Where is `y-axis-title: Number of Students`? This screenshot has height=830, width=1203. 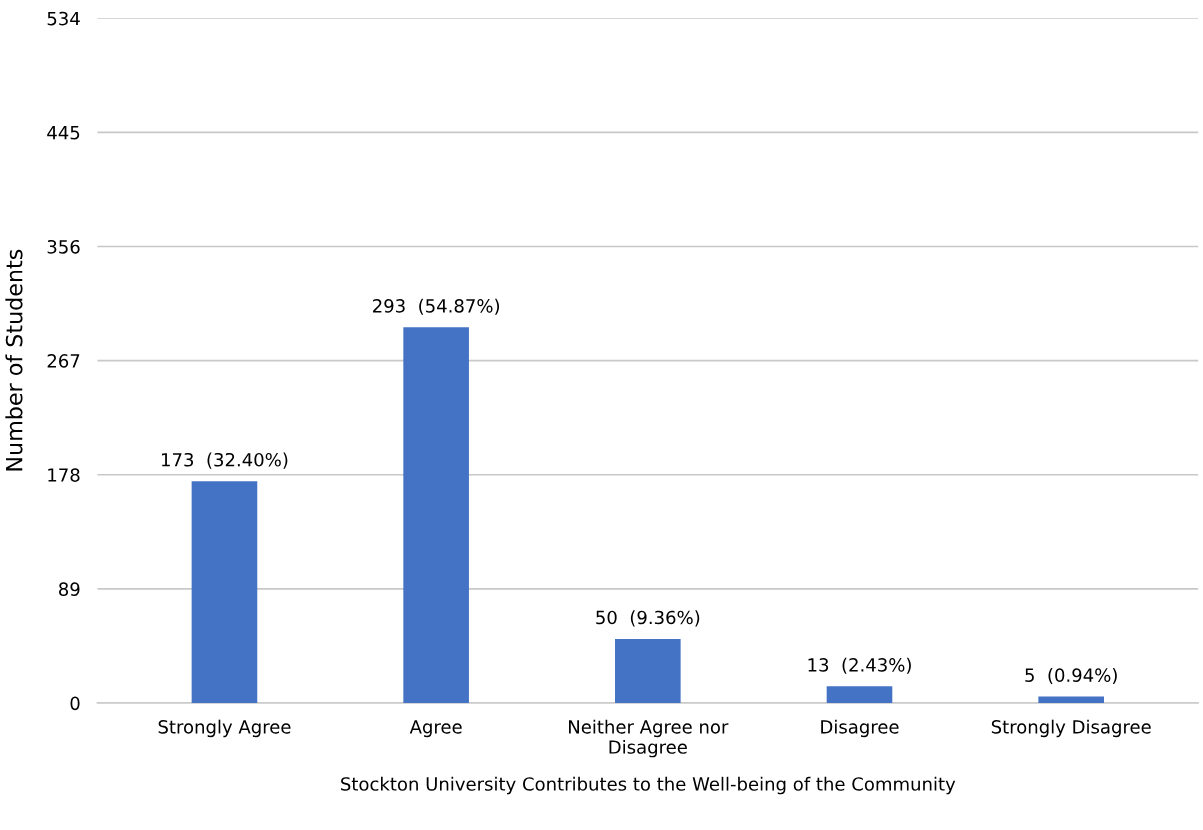
y-axis-title: Number of Students is located at coordinates (14, 360).